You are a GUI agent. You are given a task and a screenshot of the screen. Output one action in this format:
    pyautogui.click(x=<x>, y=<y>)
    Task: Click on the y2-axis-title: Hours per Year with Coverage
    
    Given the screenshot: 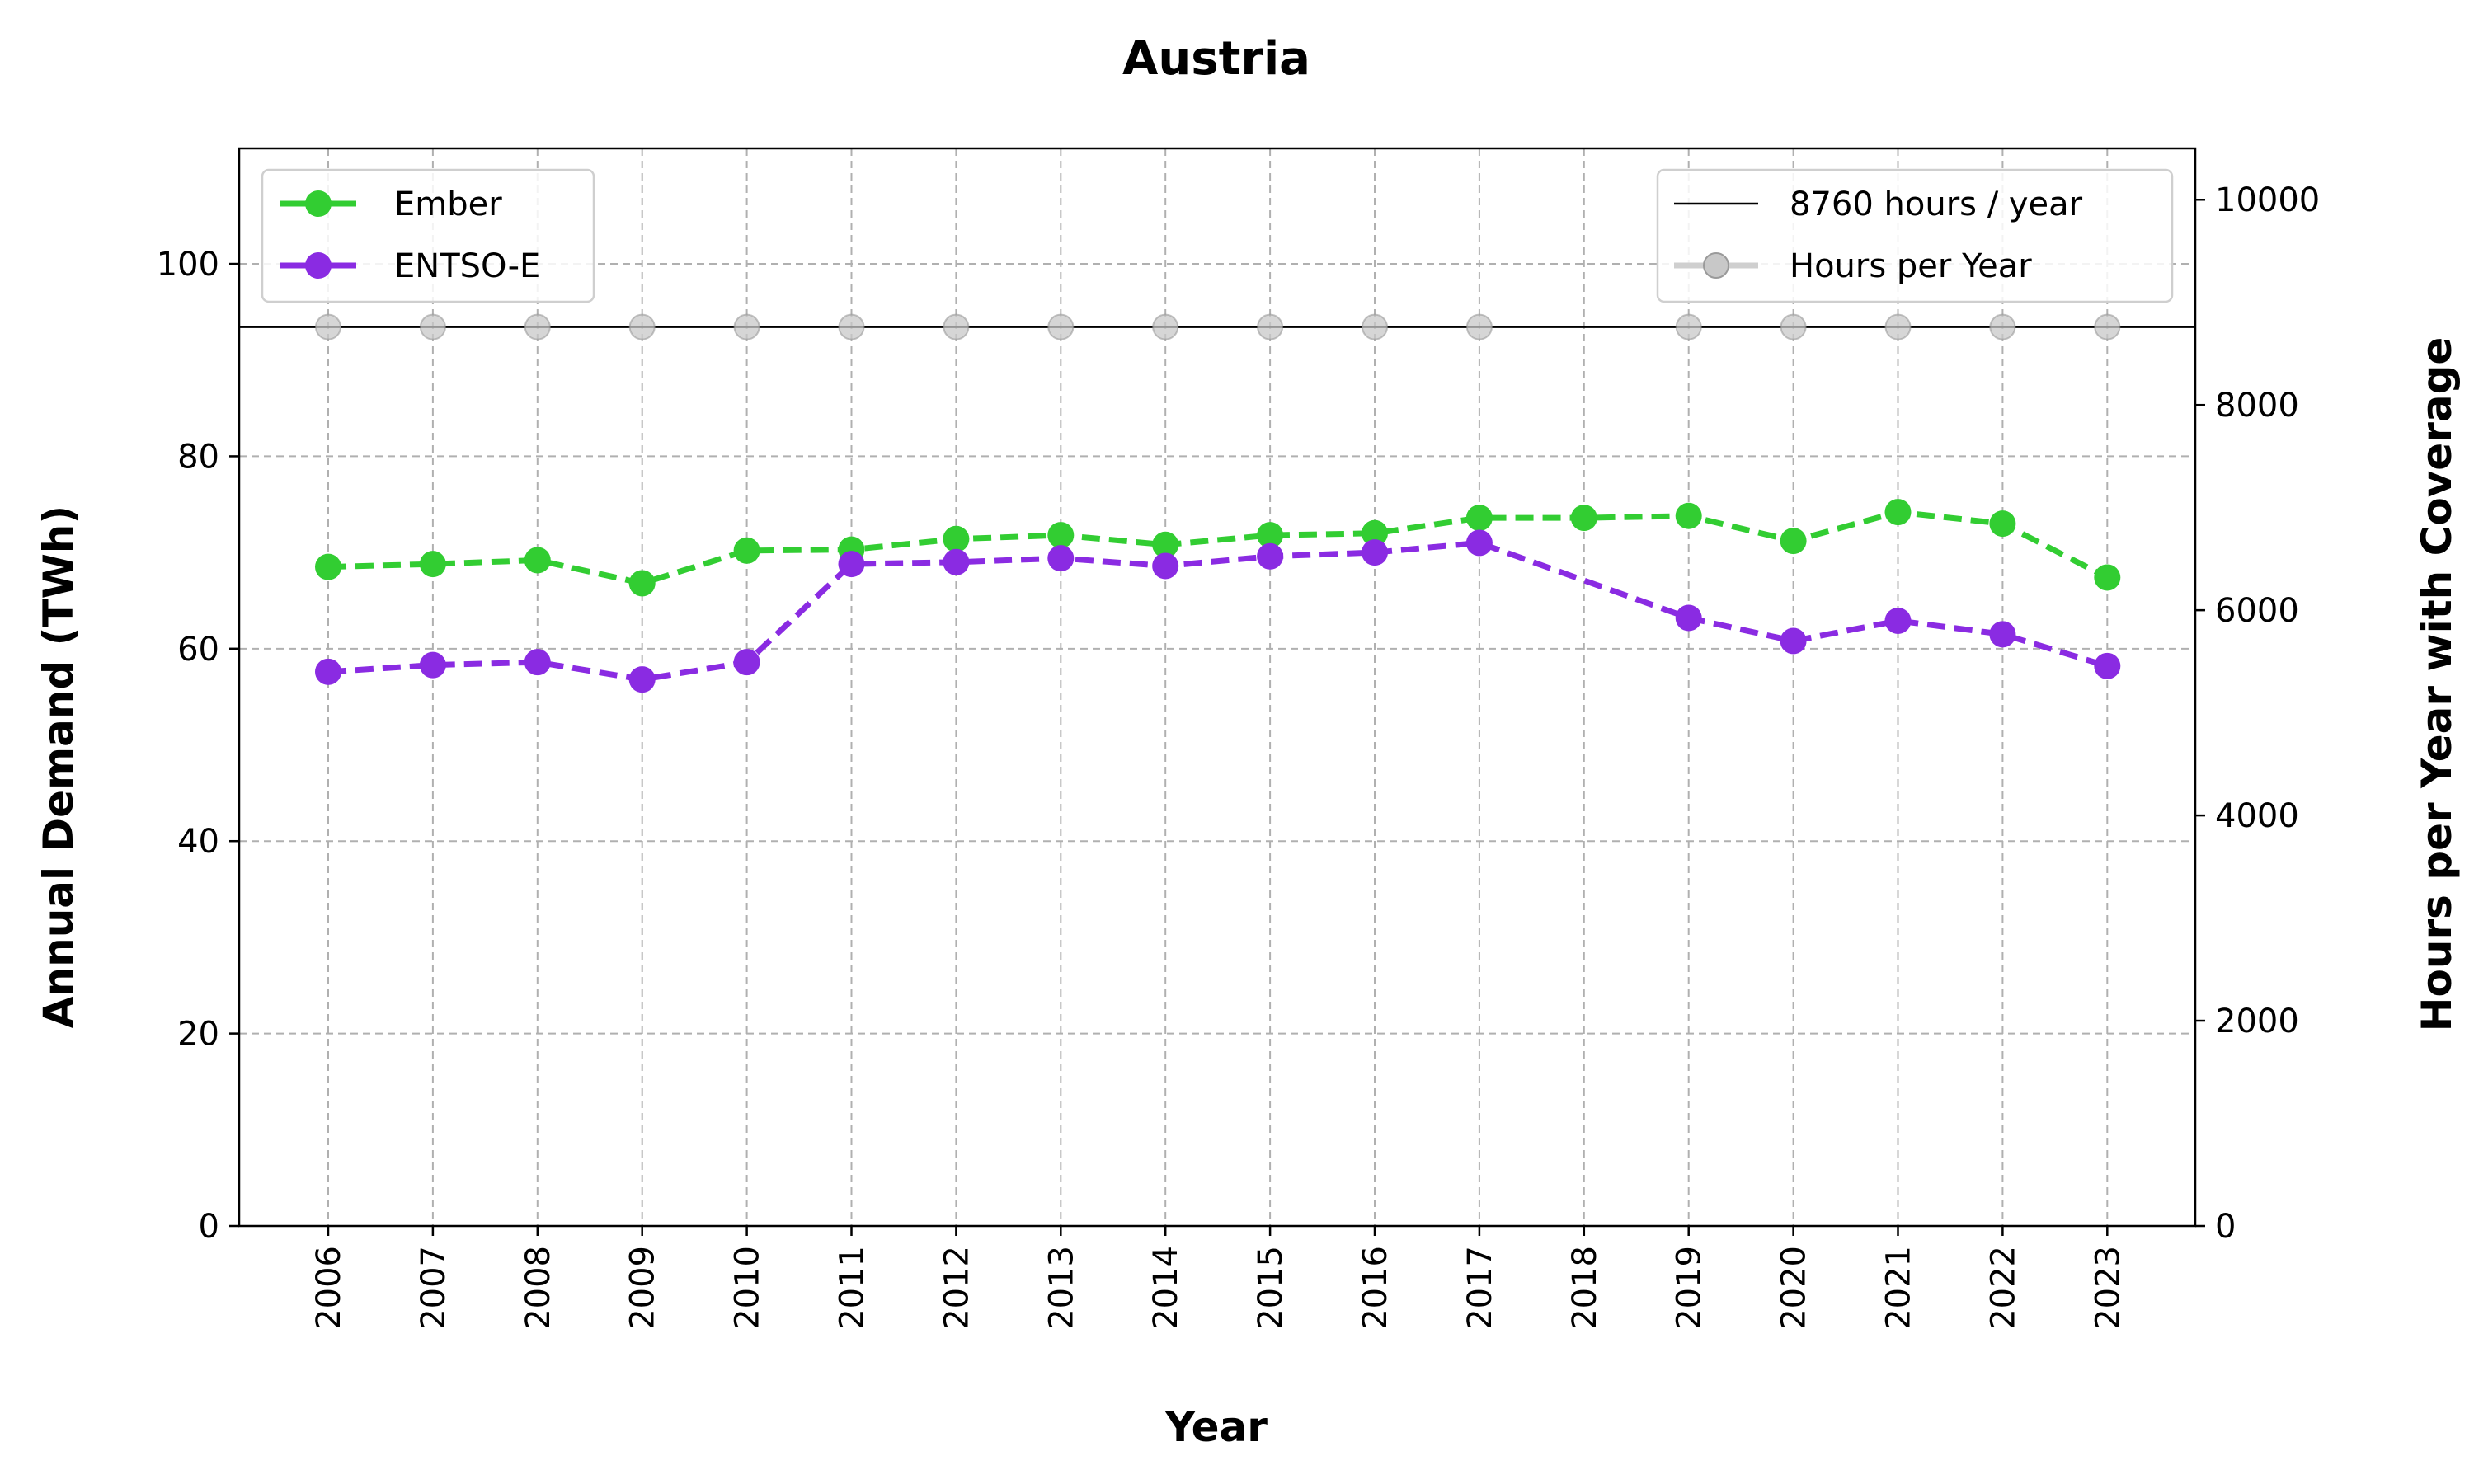 What is the action you would take?
    pyautogui.click(x=2437, y=684)
    